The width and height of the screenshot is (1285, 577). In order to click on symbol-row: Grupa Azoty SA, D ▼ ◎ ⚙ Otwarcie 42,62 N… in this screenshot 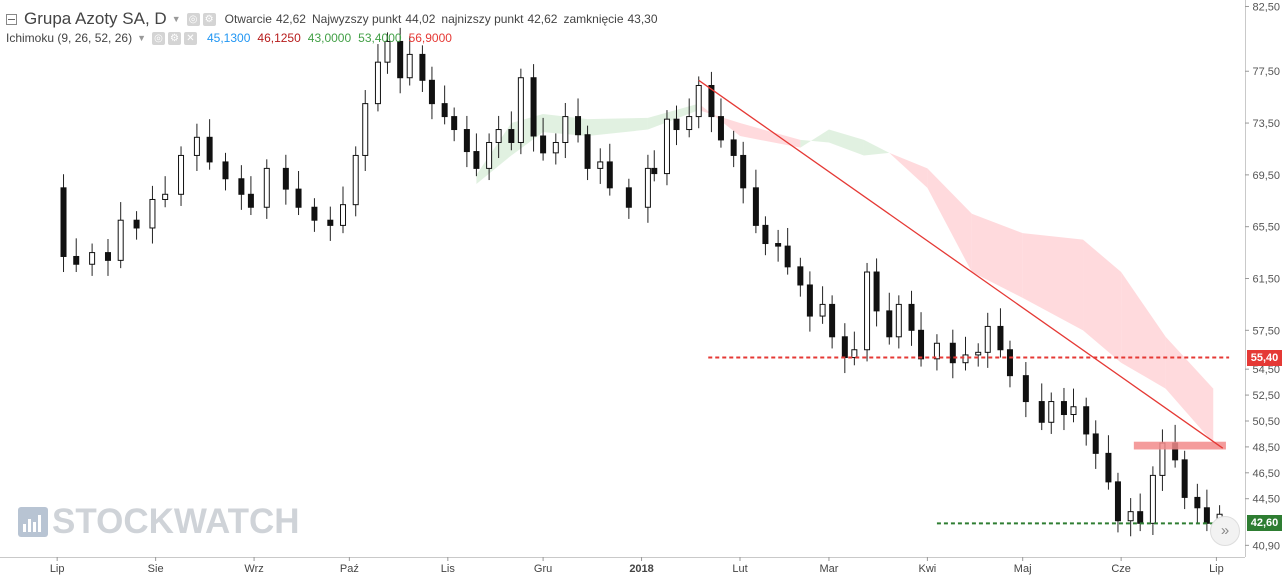, I will do `click(332, 19)`.